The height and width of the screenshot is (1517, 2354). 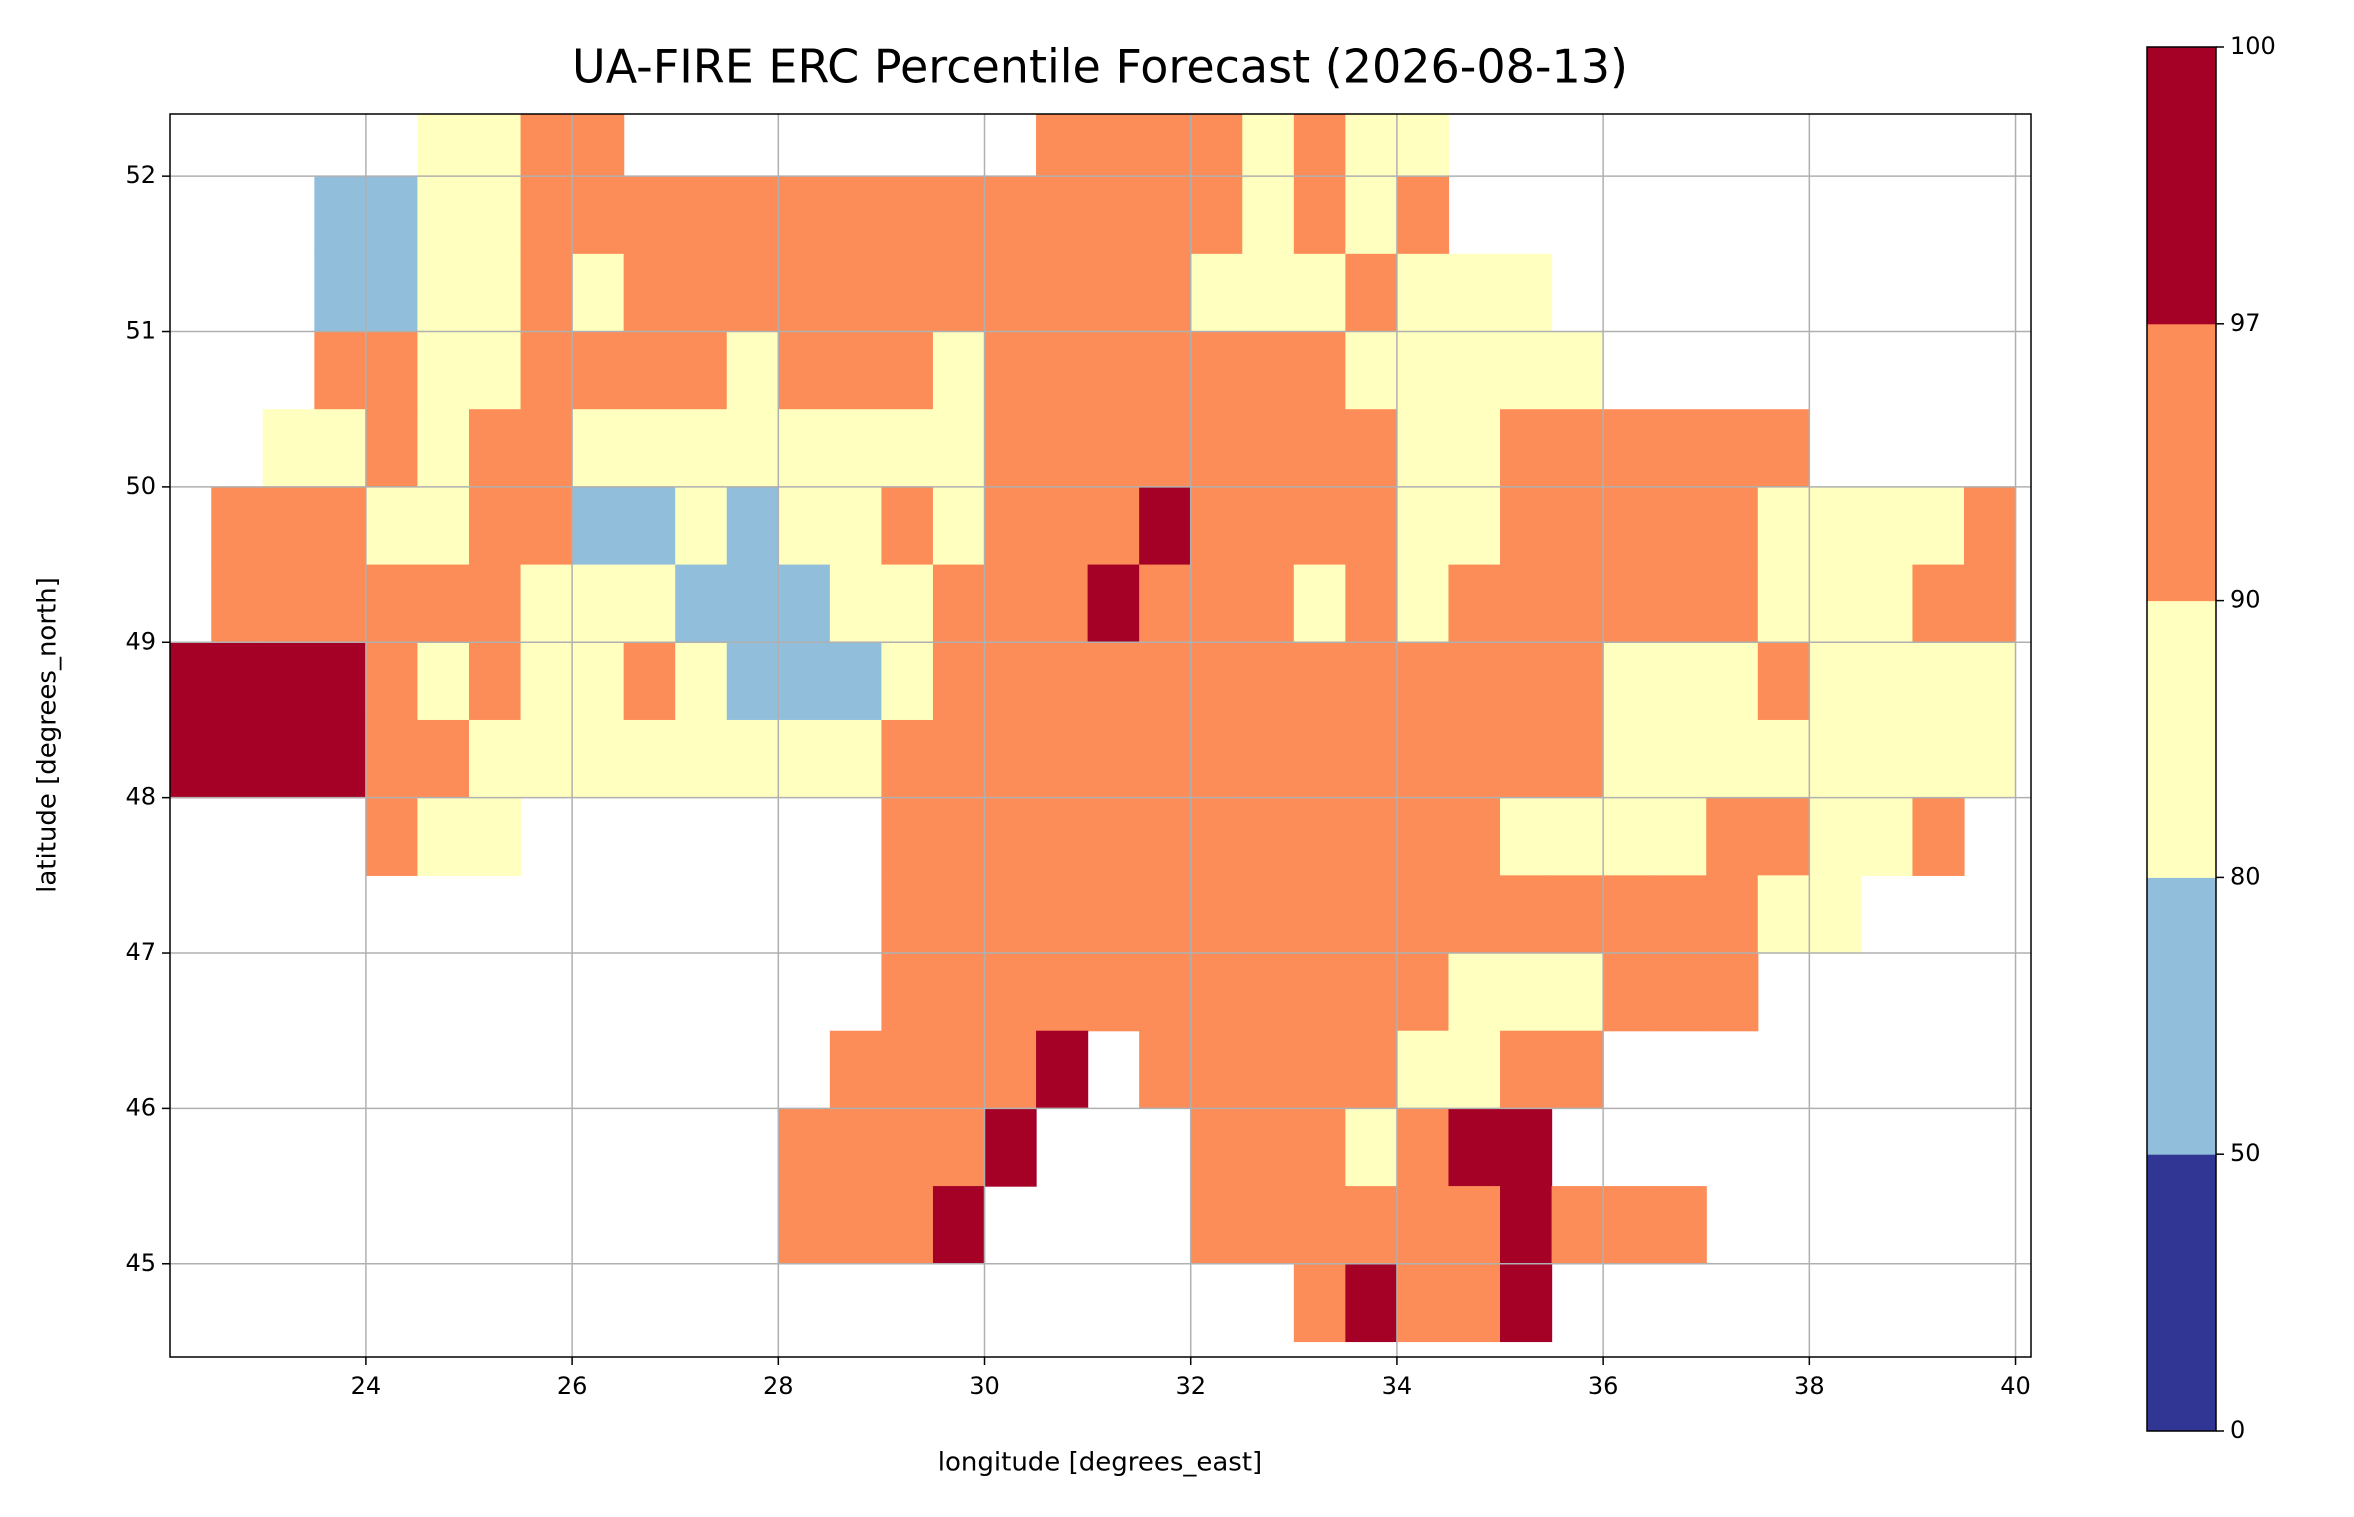 What do you see at coordinates (2245, 876) in the screenshot?
I see `colorbar-tick-label: 80` at bounding box center [2245, 876].